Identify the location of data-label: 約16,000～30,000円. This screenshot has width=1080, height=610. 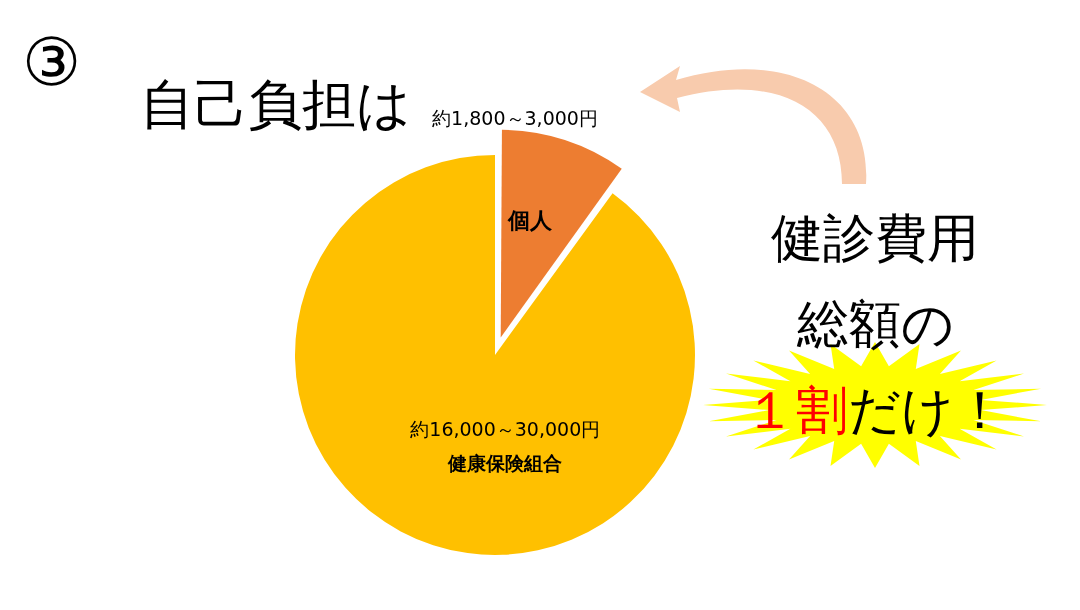
(505, 429).